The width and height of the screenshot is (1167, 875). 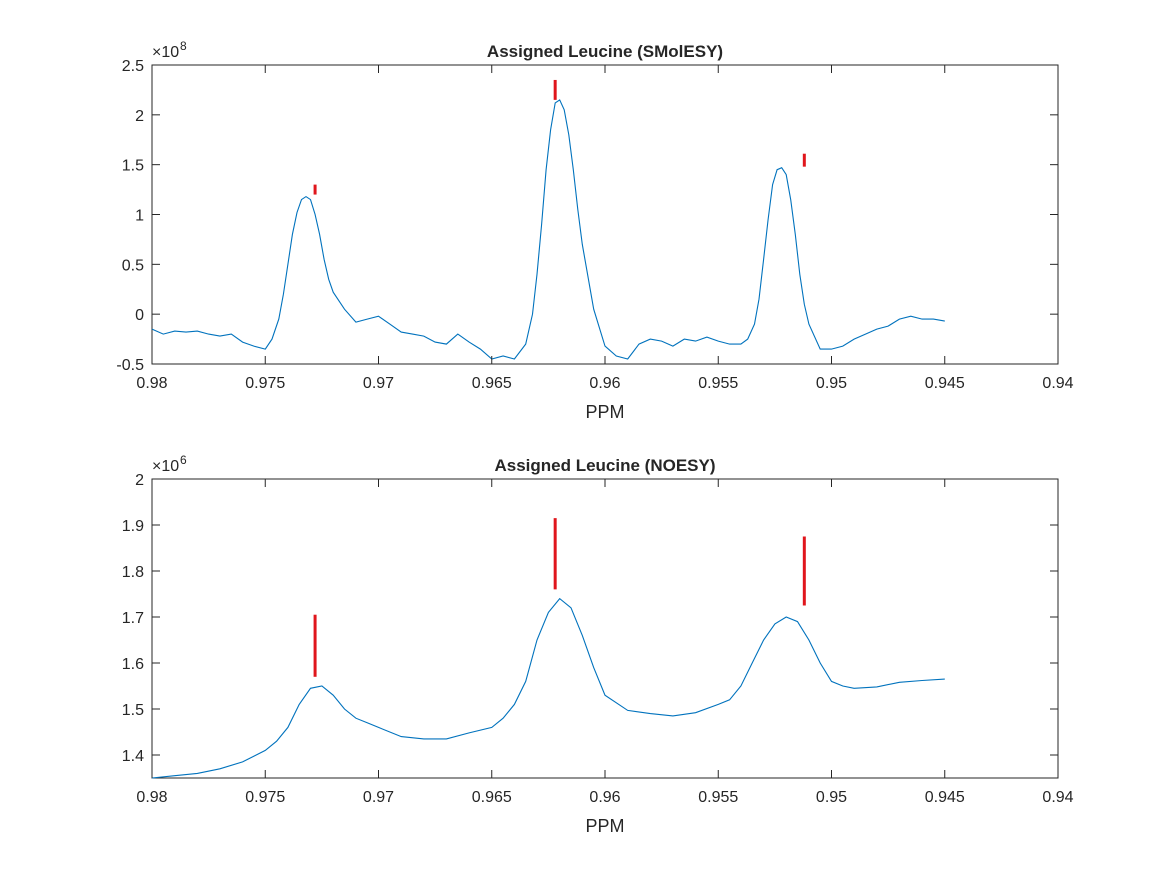 What do you see at coordinates (605, 51) in the screenshot?
I see `chart-title: Assigned Leucine (SMolESY)` at bounding box center [605, 51].